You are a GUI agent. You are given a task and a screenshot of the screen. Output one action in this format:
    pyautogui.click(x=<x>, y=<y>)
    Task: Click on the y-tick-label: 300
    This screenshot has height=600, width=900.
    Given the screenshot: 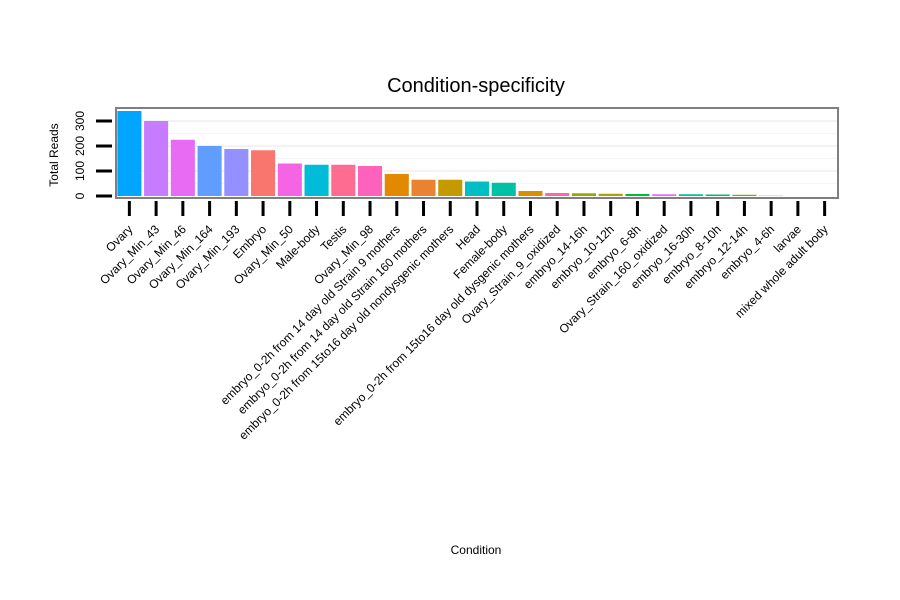 What is the action you would take?
    pyautogui.click(x=80, y=121)
    